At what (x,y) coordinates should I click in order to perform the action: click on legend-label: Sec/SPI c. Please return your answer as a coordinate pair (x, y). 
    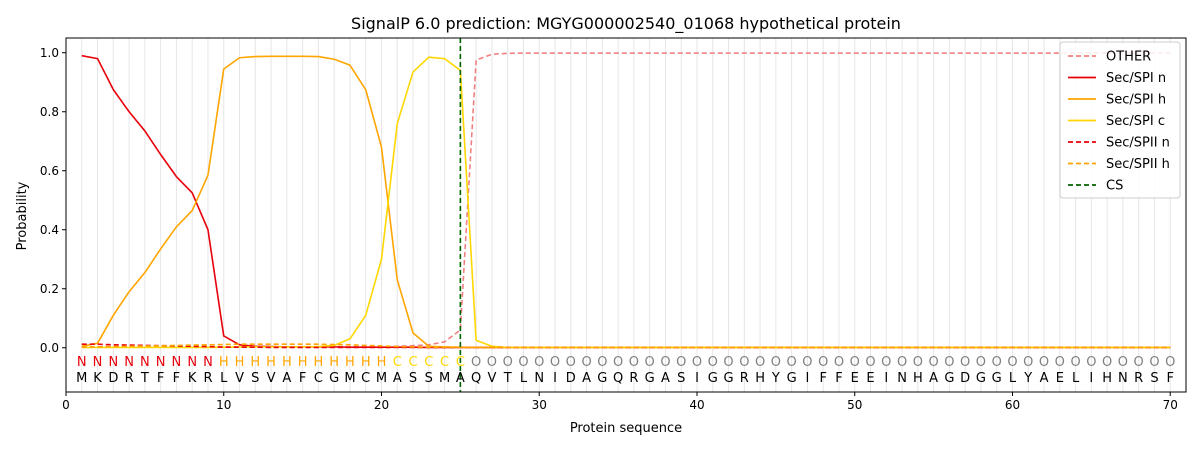
    Looking at the image, I should click on (1135, 121).